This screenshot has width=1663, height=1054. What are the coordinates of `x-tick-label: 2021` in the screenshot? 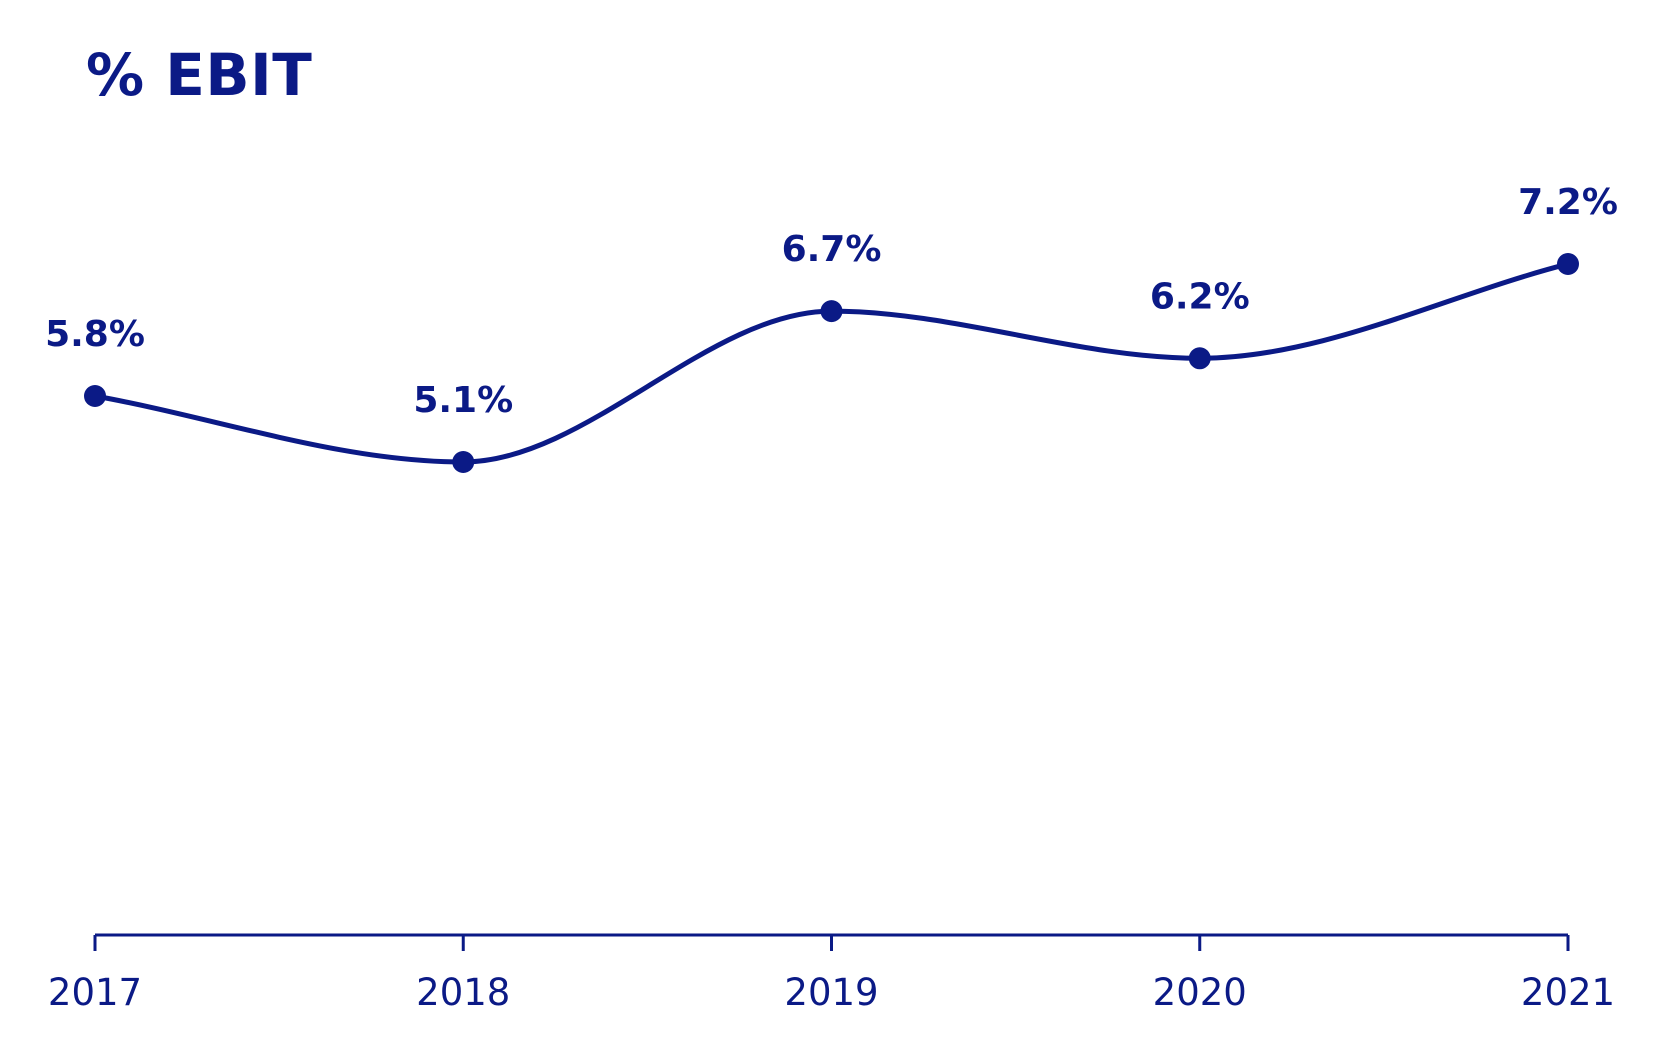 It's located at (1568, 992).